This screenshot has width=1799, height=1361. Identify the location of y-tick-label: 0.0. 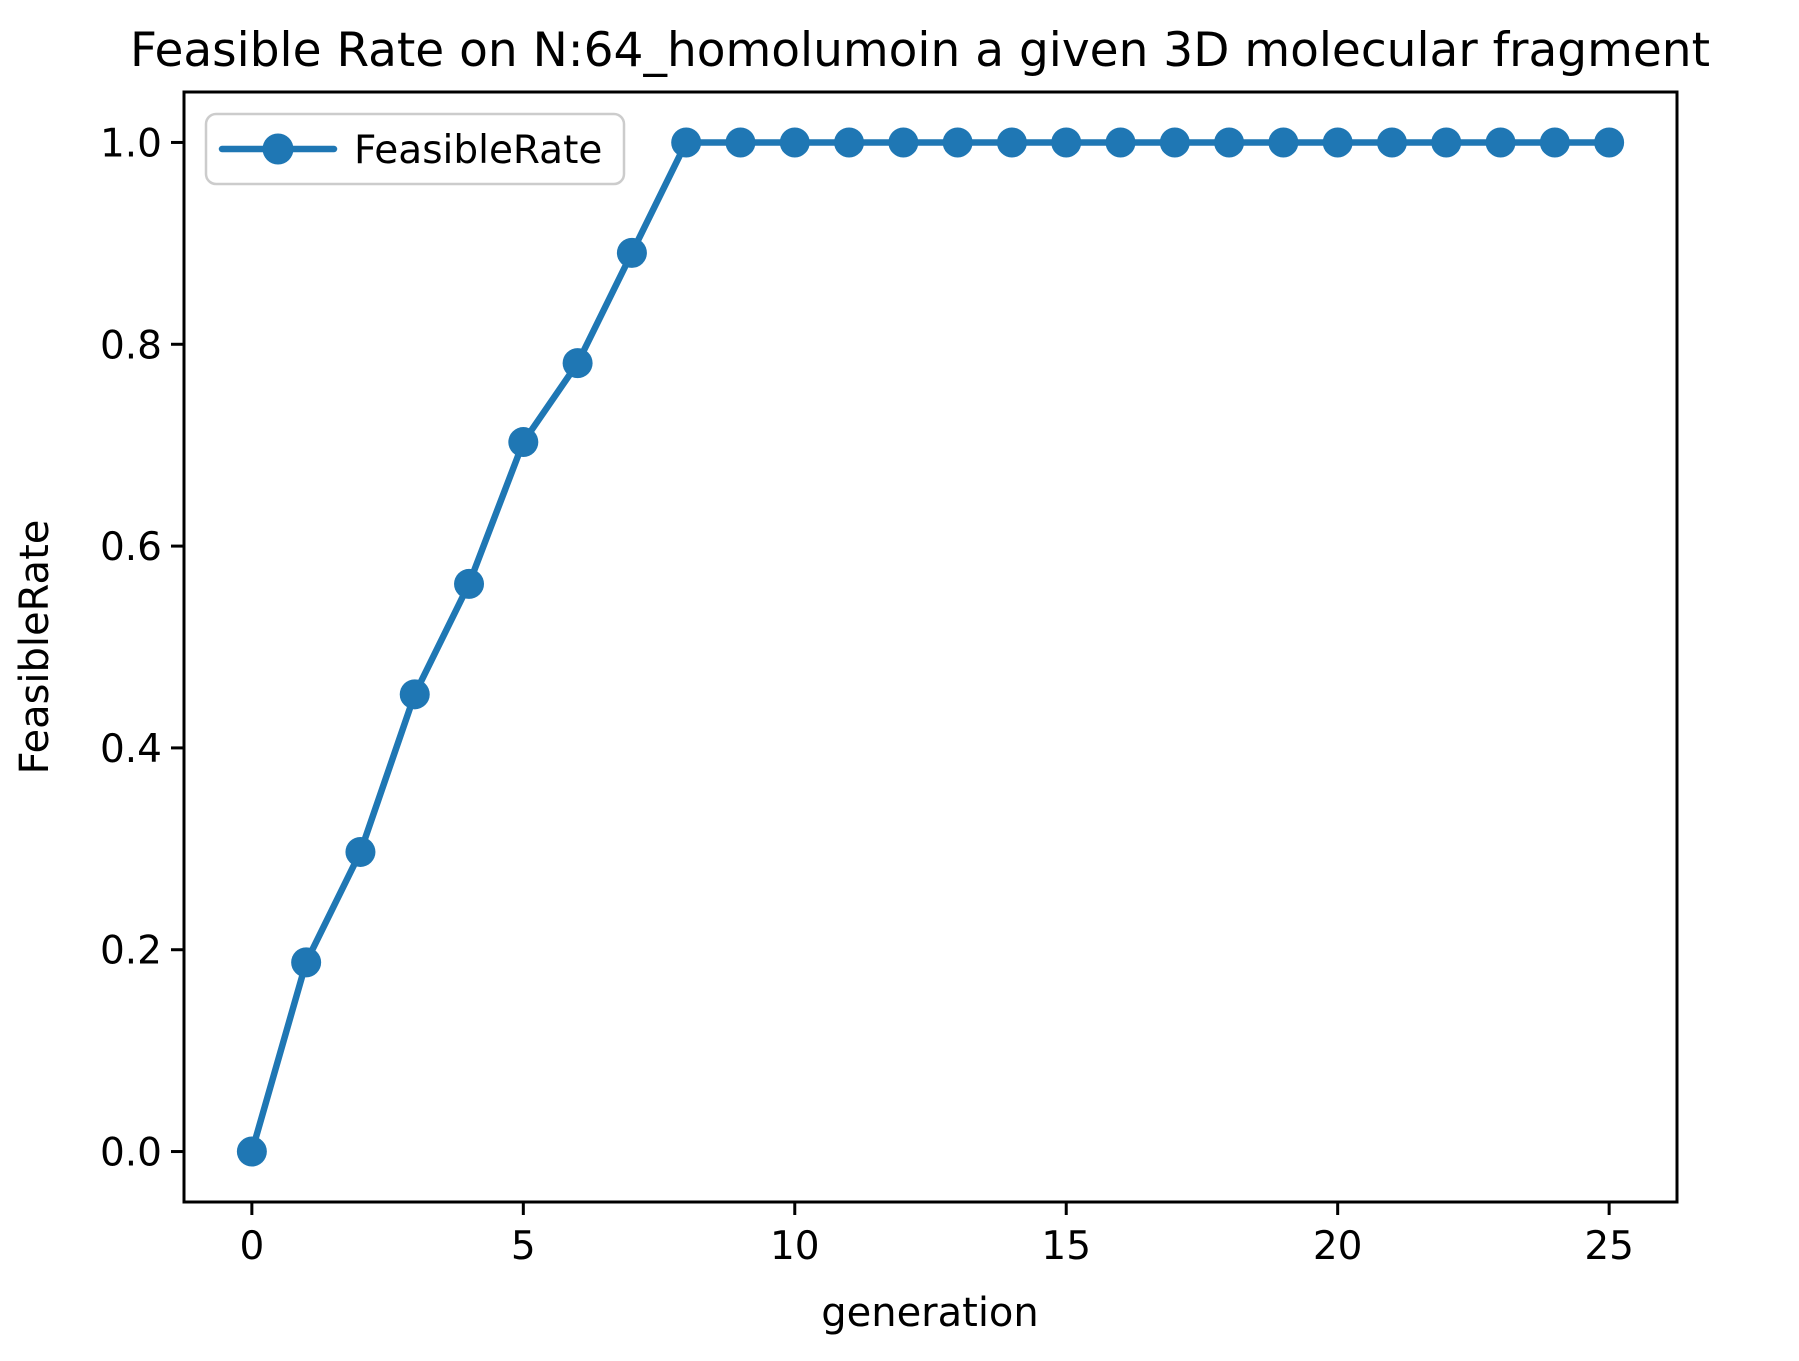
(131, 1153).